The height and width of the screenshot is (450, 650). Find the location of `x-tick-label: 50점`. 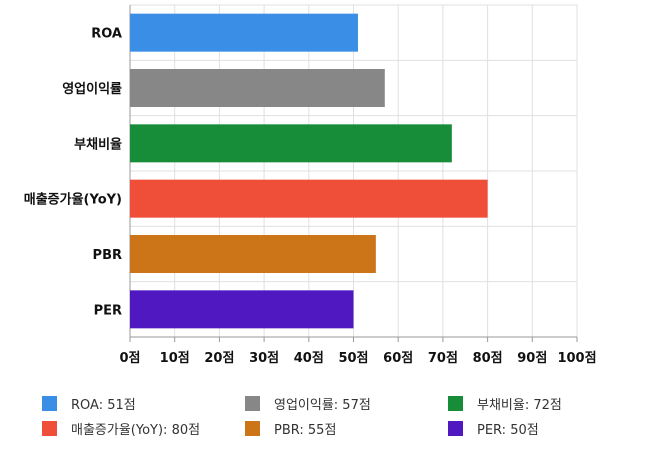

x-tick-label: 50점 is located at coordinates (353, 358).